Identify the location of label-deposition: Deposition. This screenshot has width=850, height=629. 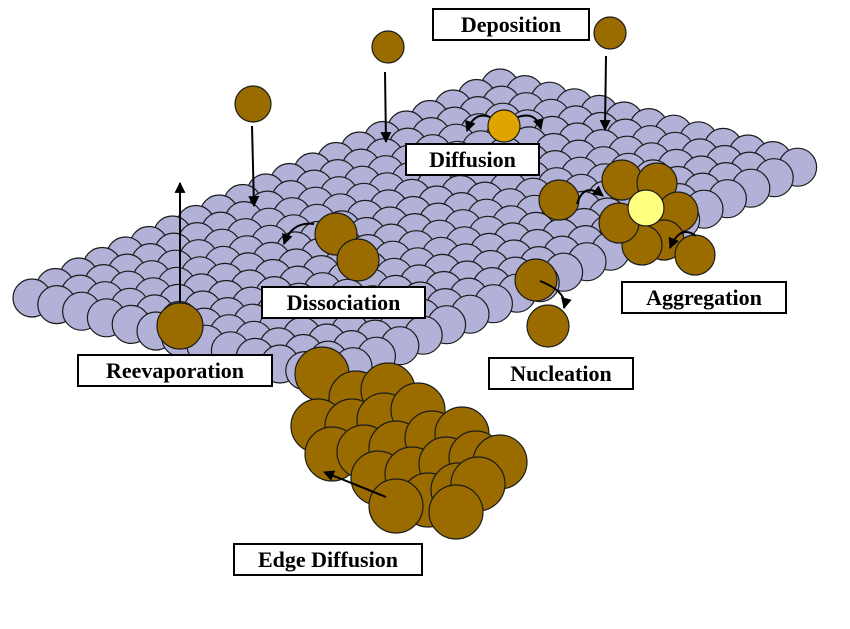
(511, 24).